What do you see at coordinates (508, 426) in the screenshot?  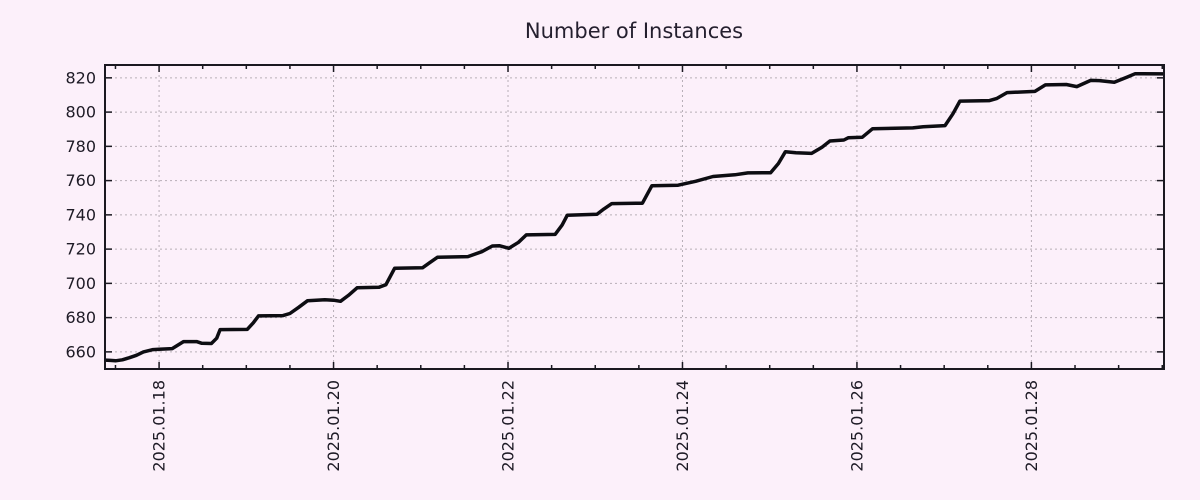 I see `x-axis-label: 2025.01.22` at bounding box center [508, 426].